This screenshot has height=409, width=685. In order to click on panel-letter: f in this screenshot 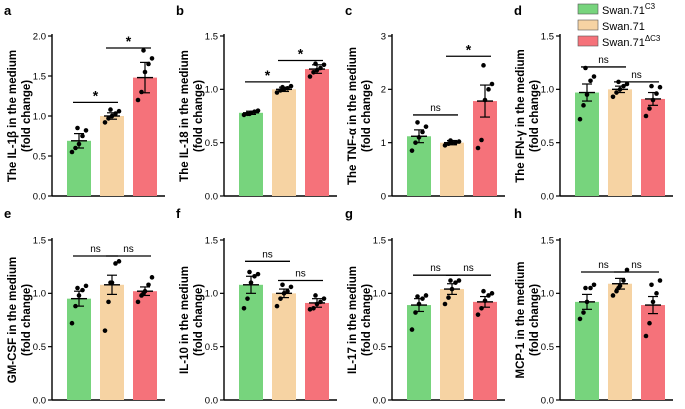, I will do `click(178, 213)`.